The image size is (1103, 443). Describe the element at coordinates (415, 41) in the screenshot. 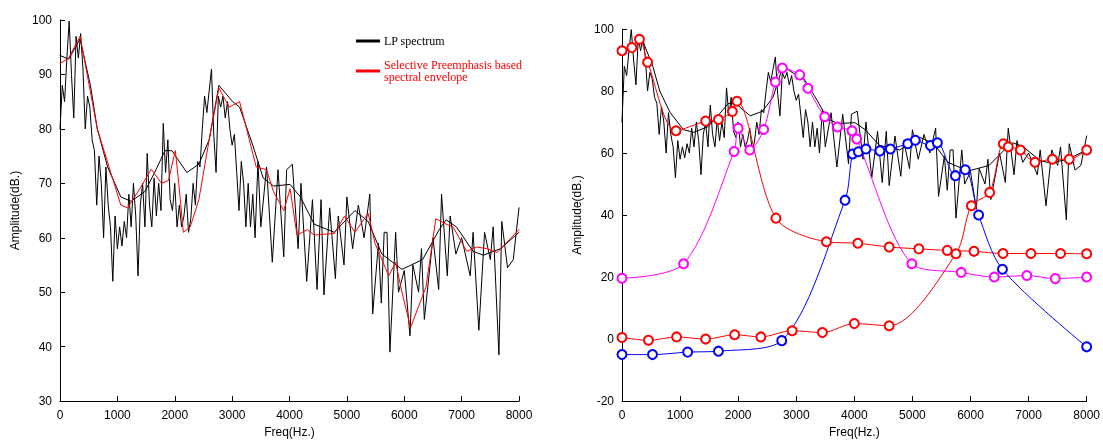

I see `legend-label: LP spectrum` at that location.